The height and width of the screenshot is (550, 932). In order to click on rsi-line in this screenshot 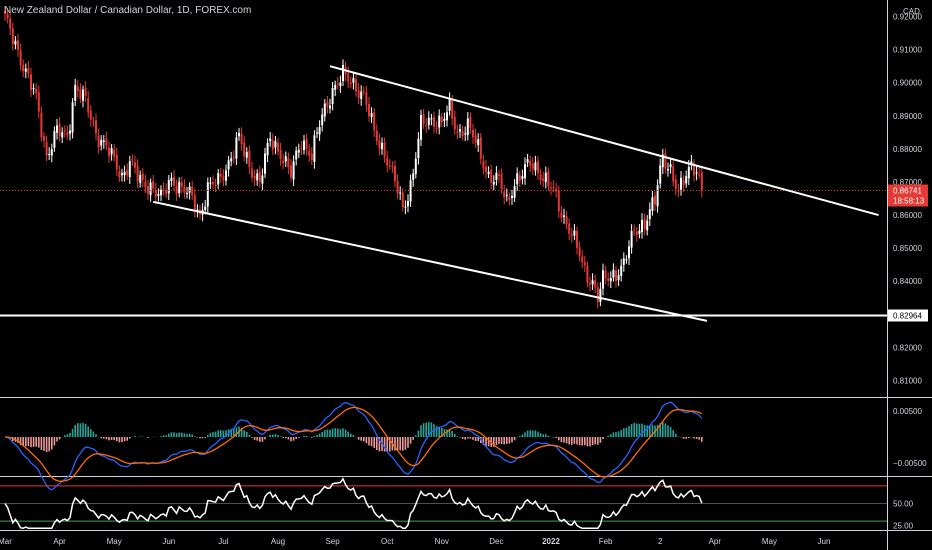, I will do `click(353, 503)`.